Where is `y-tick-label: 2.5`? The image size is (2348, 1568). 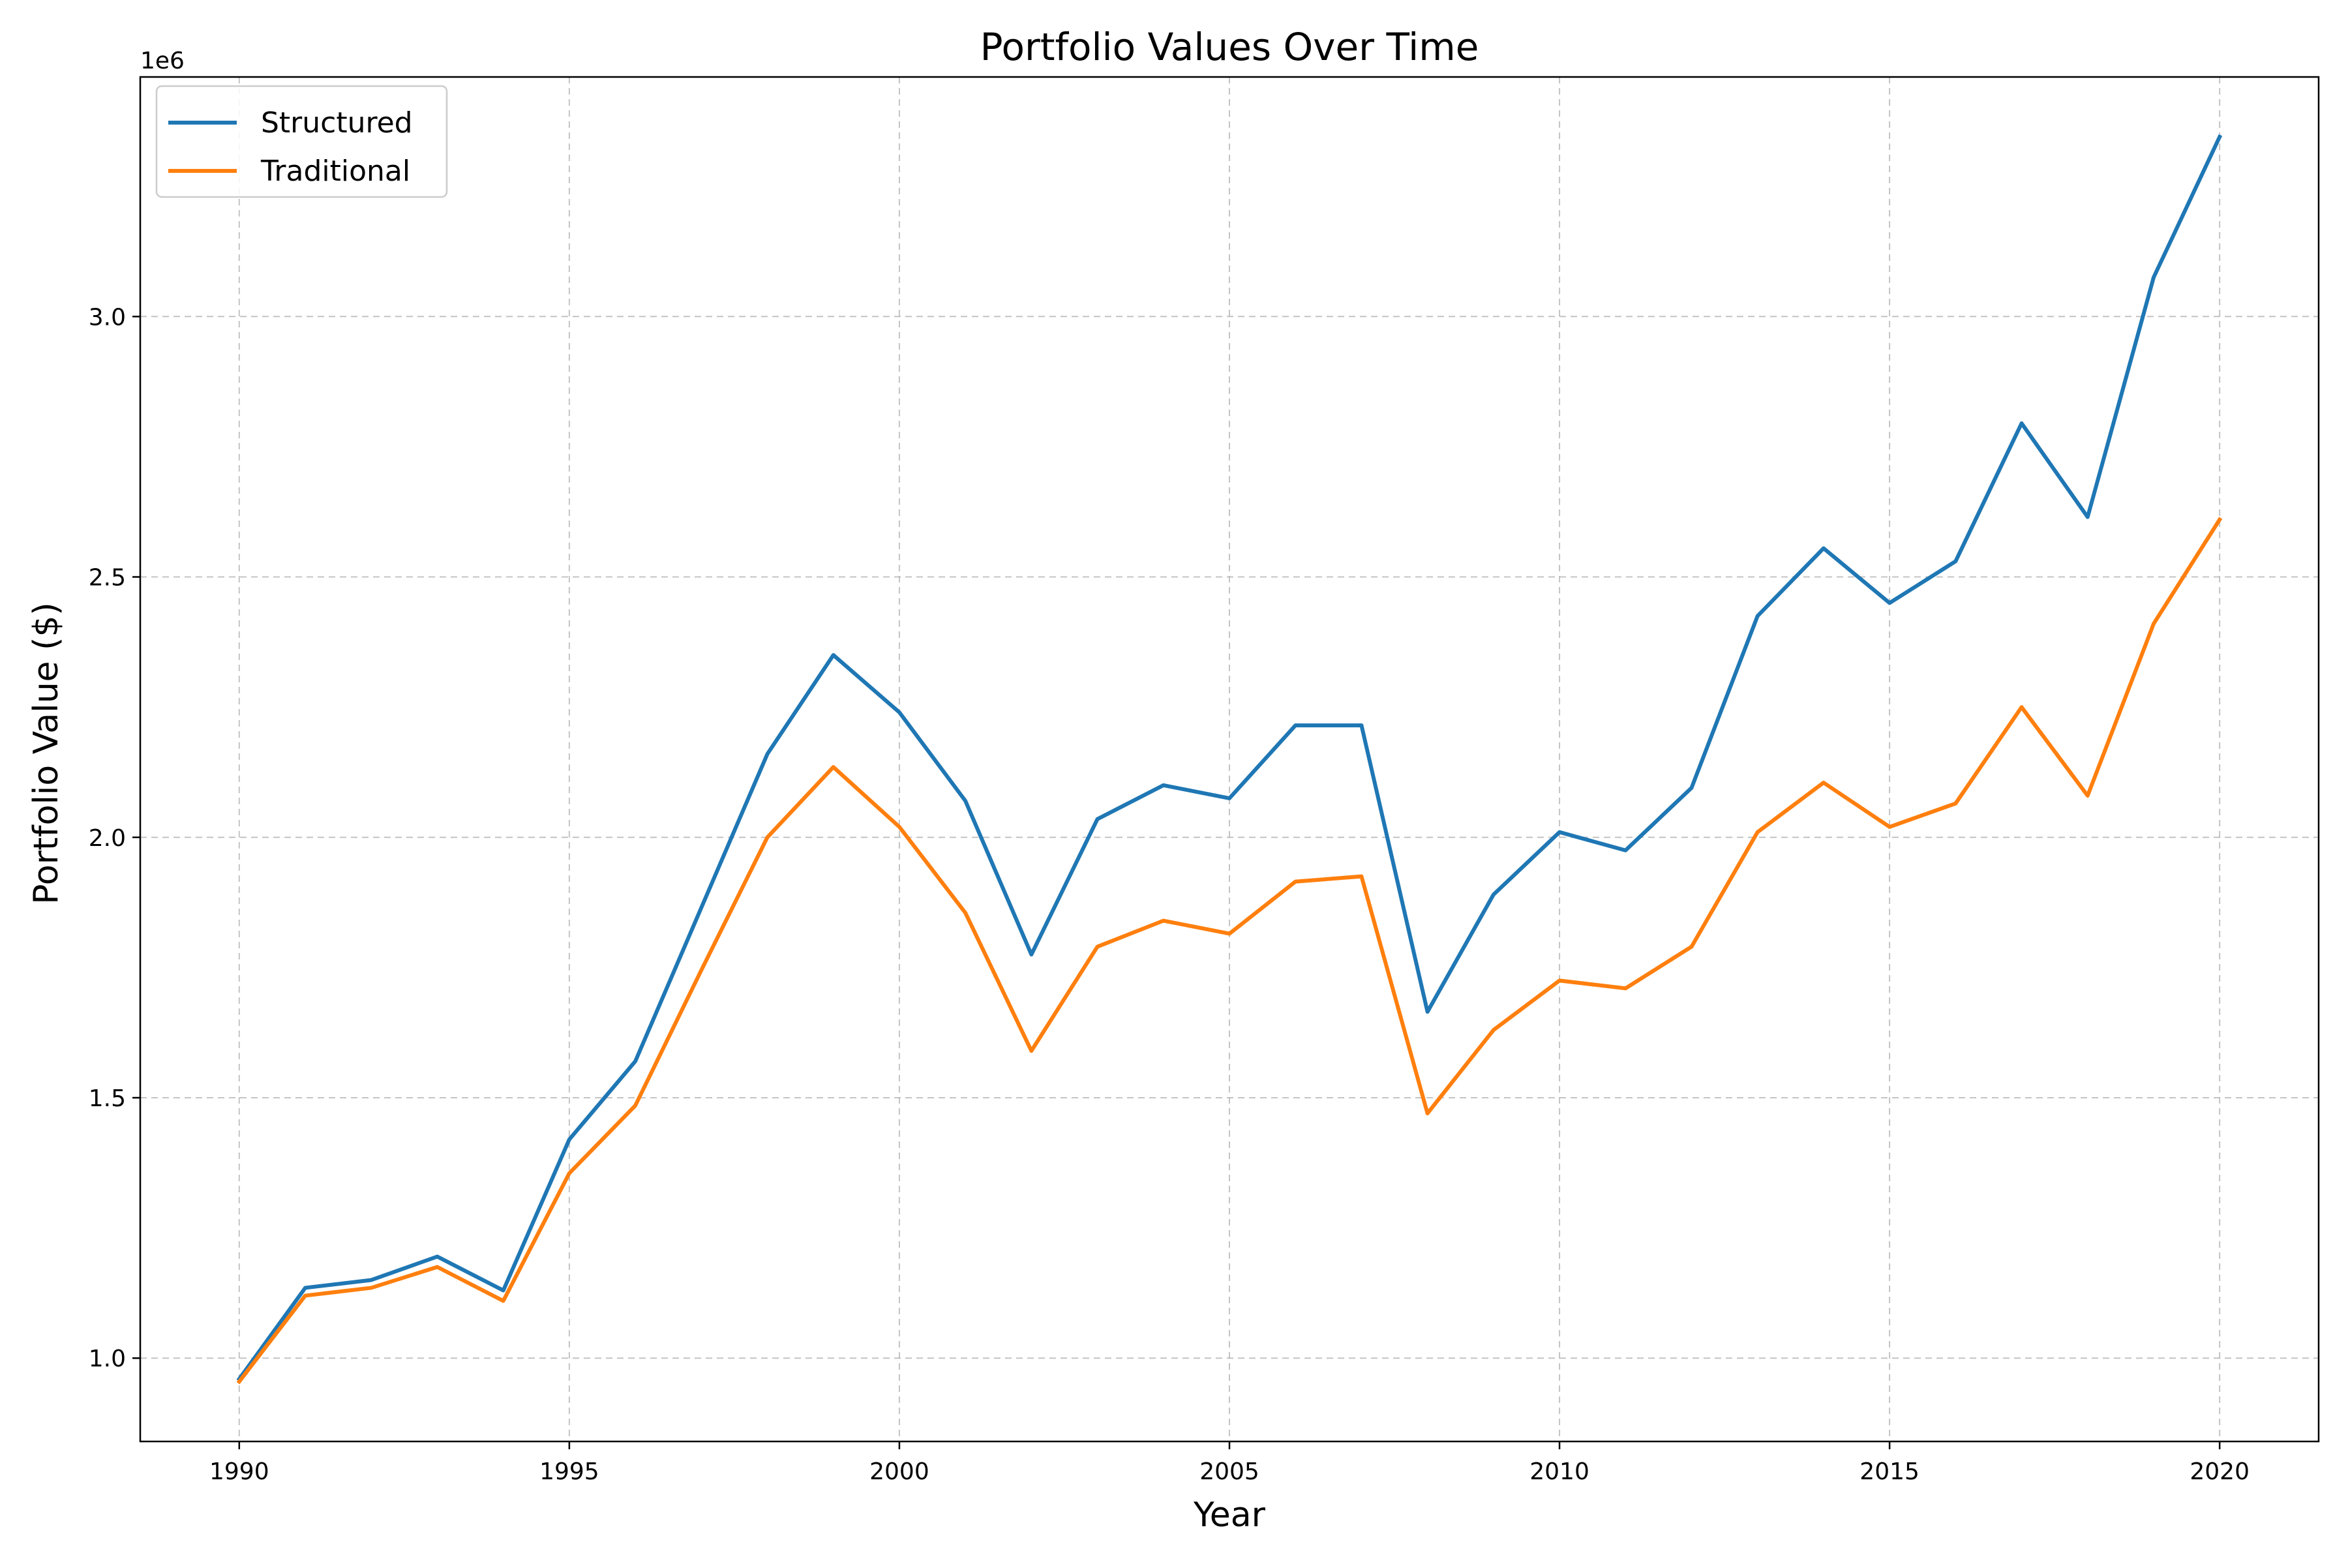
y-tick-label: 2.5 is located at coordinates (108, 578).